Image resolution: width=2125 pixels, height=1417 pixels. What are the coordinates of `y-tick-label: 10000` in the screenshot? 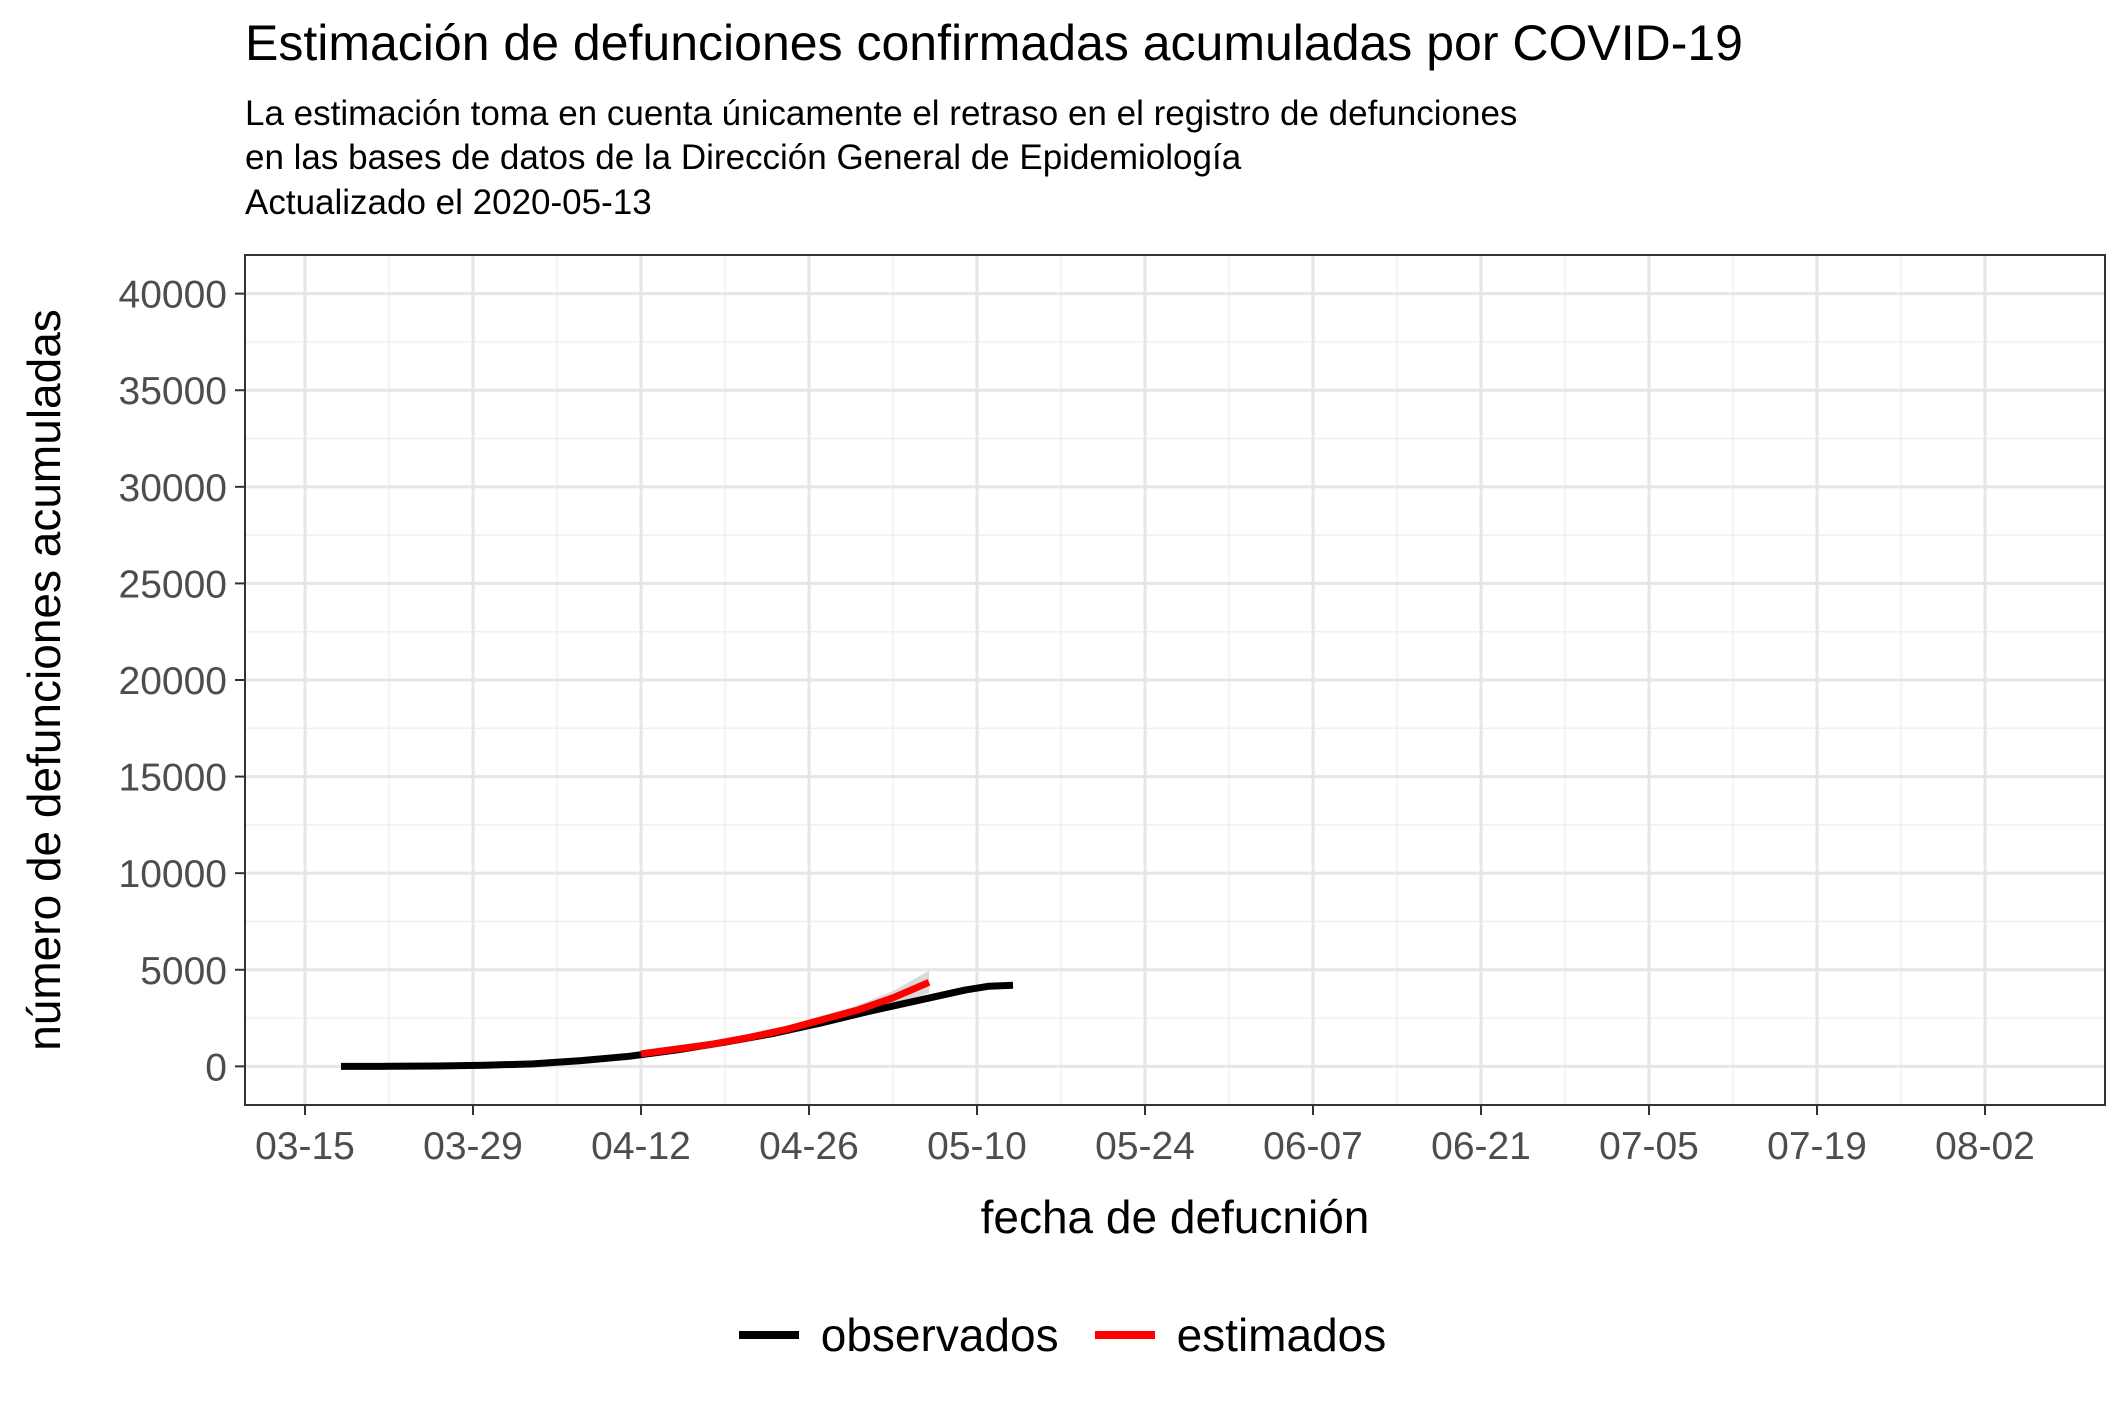 It's located at (173, 874).